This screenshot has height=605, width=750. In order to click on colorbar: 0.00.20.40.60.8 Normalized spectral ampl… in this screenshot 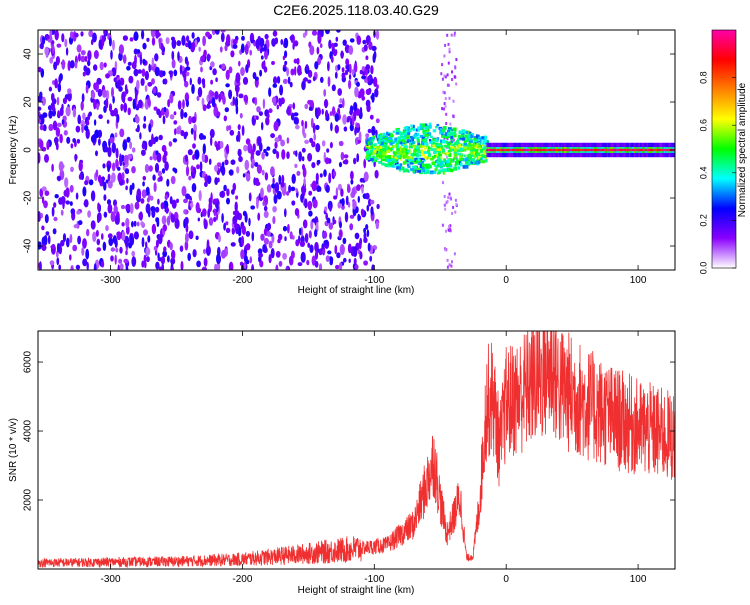, I will do `click(723, 151)`.